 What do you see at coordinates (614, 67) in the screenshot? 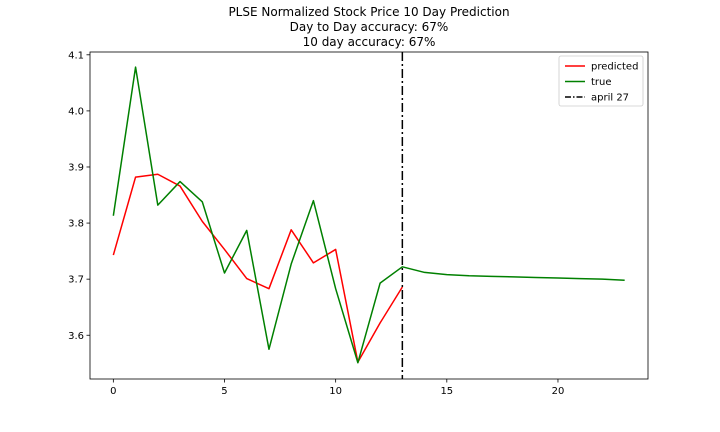
I see `legend-label-predicted: predicted` at bounding box center [614, 67].